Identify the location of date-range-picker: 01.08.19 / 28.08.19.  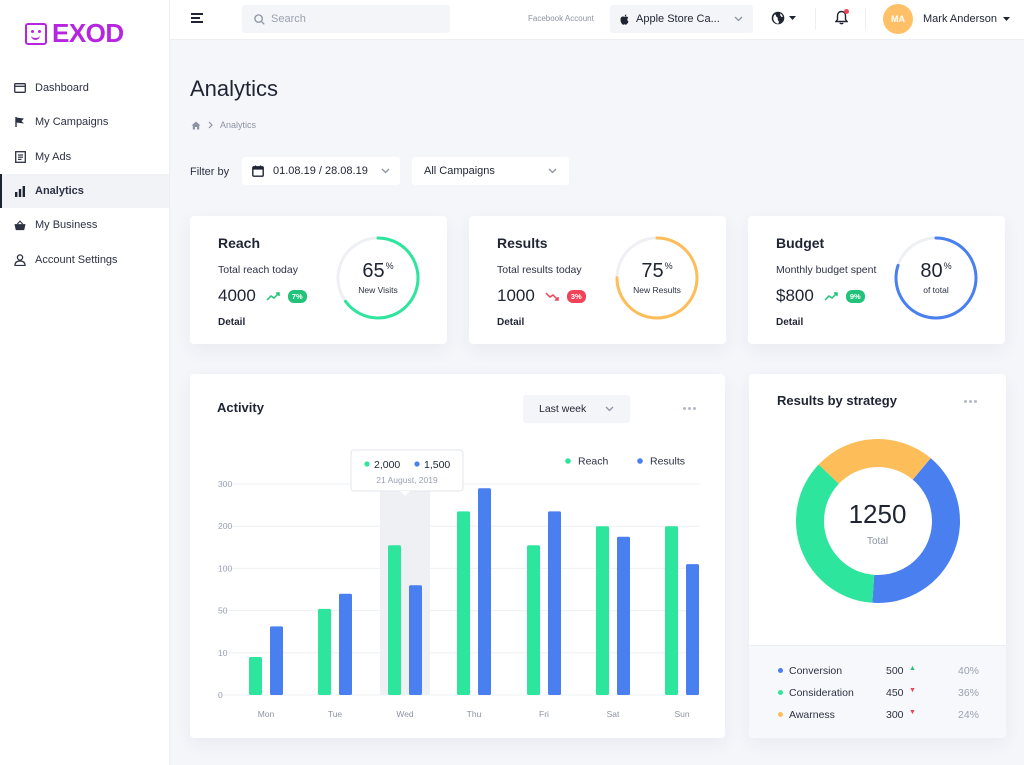
(321, 171).